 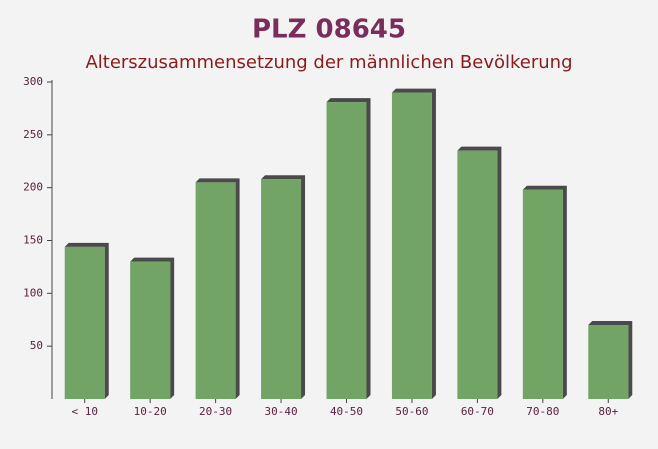 I want to click on y-tick-label: 50, so click(x=36, y=345).